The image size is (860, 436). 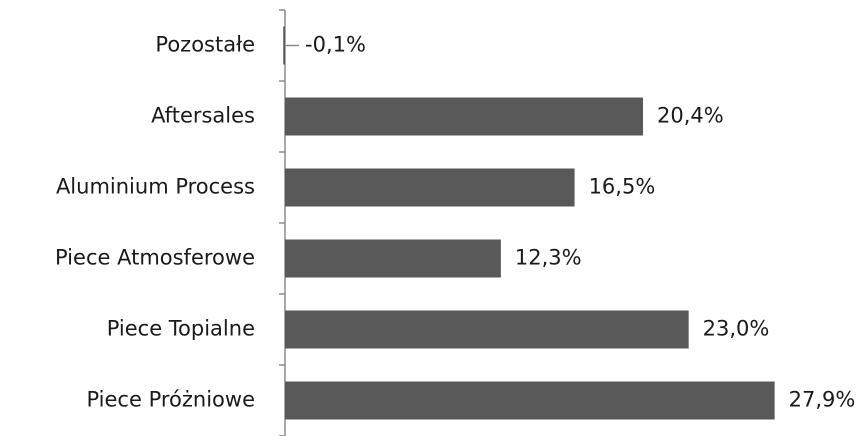 What do you see at coordinates (736, 329) in the screenshot?
I see `value-label: 23,0%` at bounding box center [736, 329].